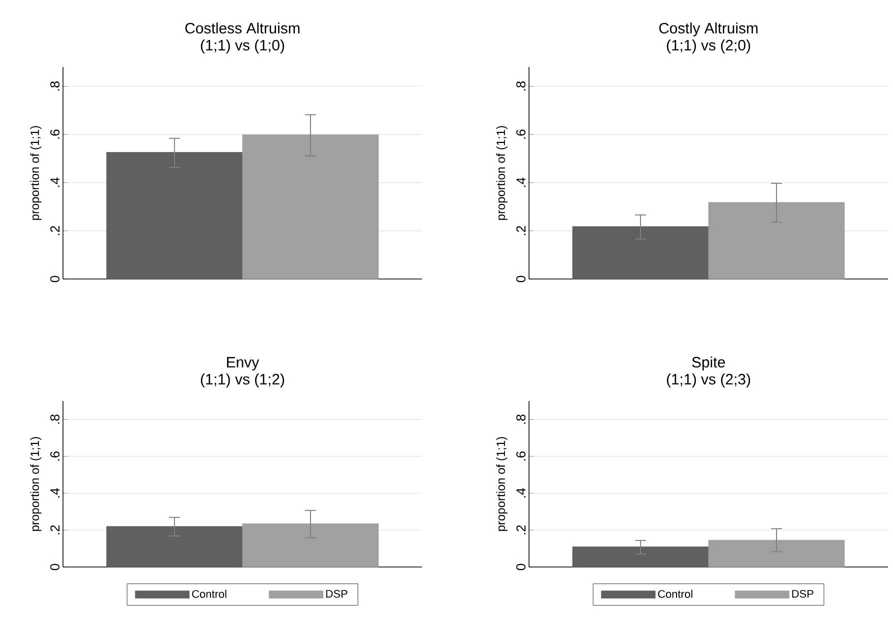 This screenshot has height=632, width=893. I want to click on chart-title: Costless Altruism, so click(242, 28).